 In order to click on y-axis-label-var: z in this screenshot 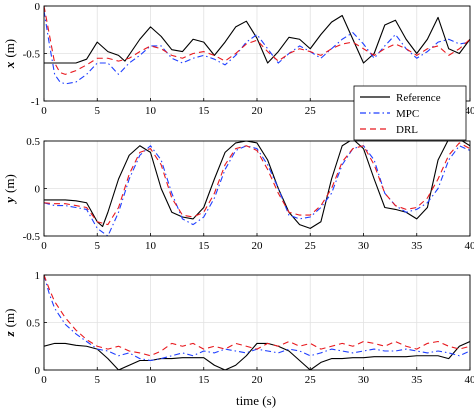, I will do `click(9, 333)`.